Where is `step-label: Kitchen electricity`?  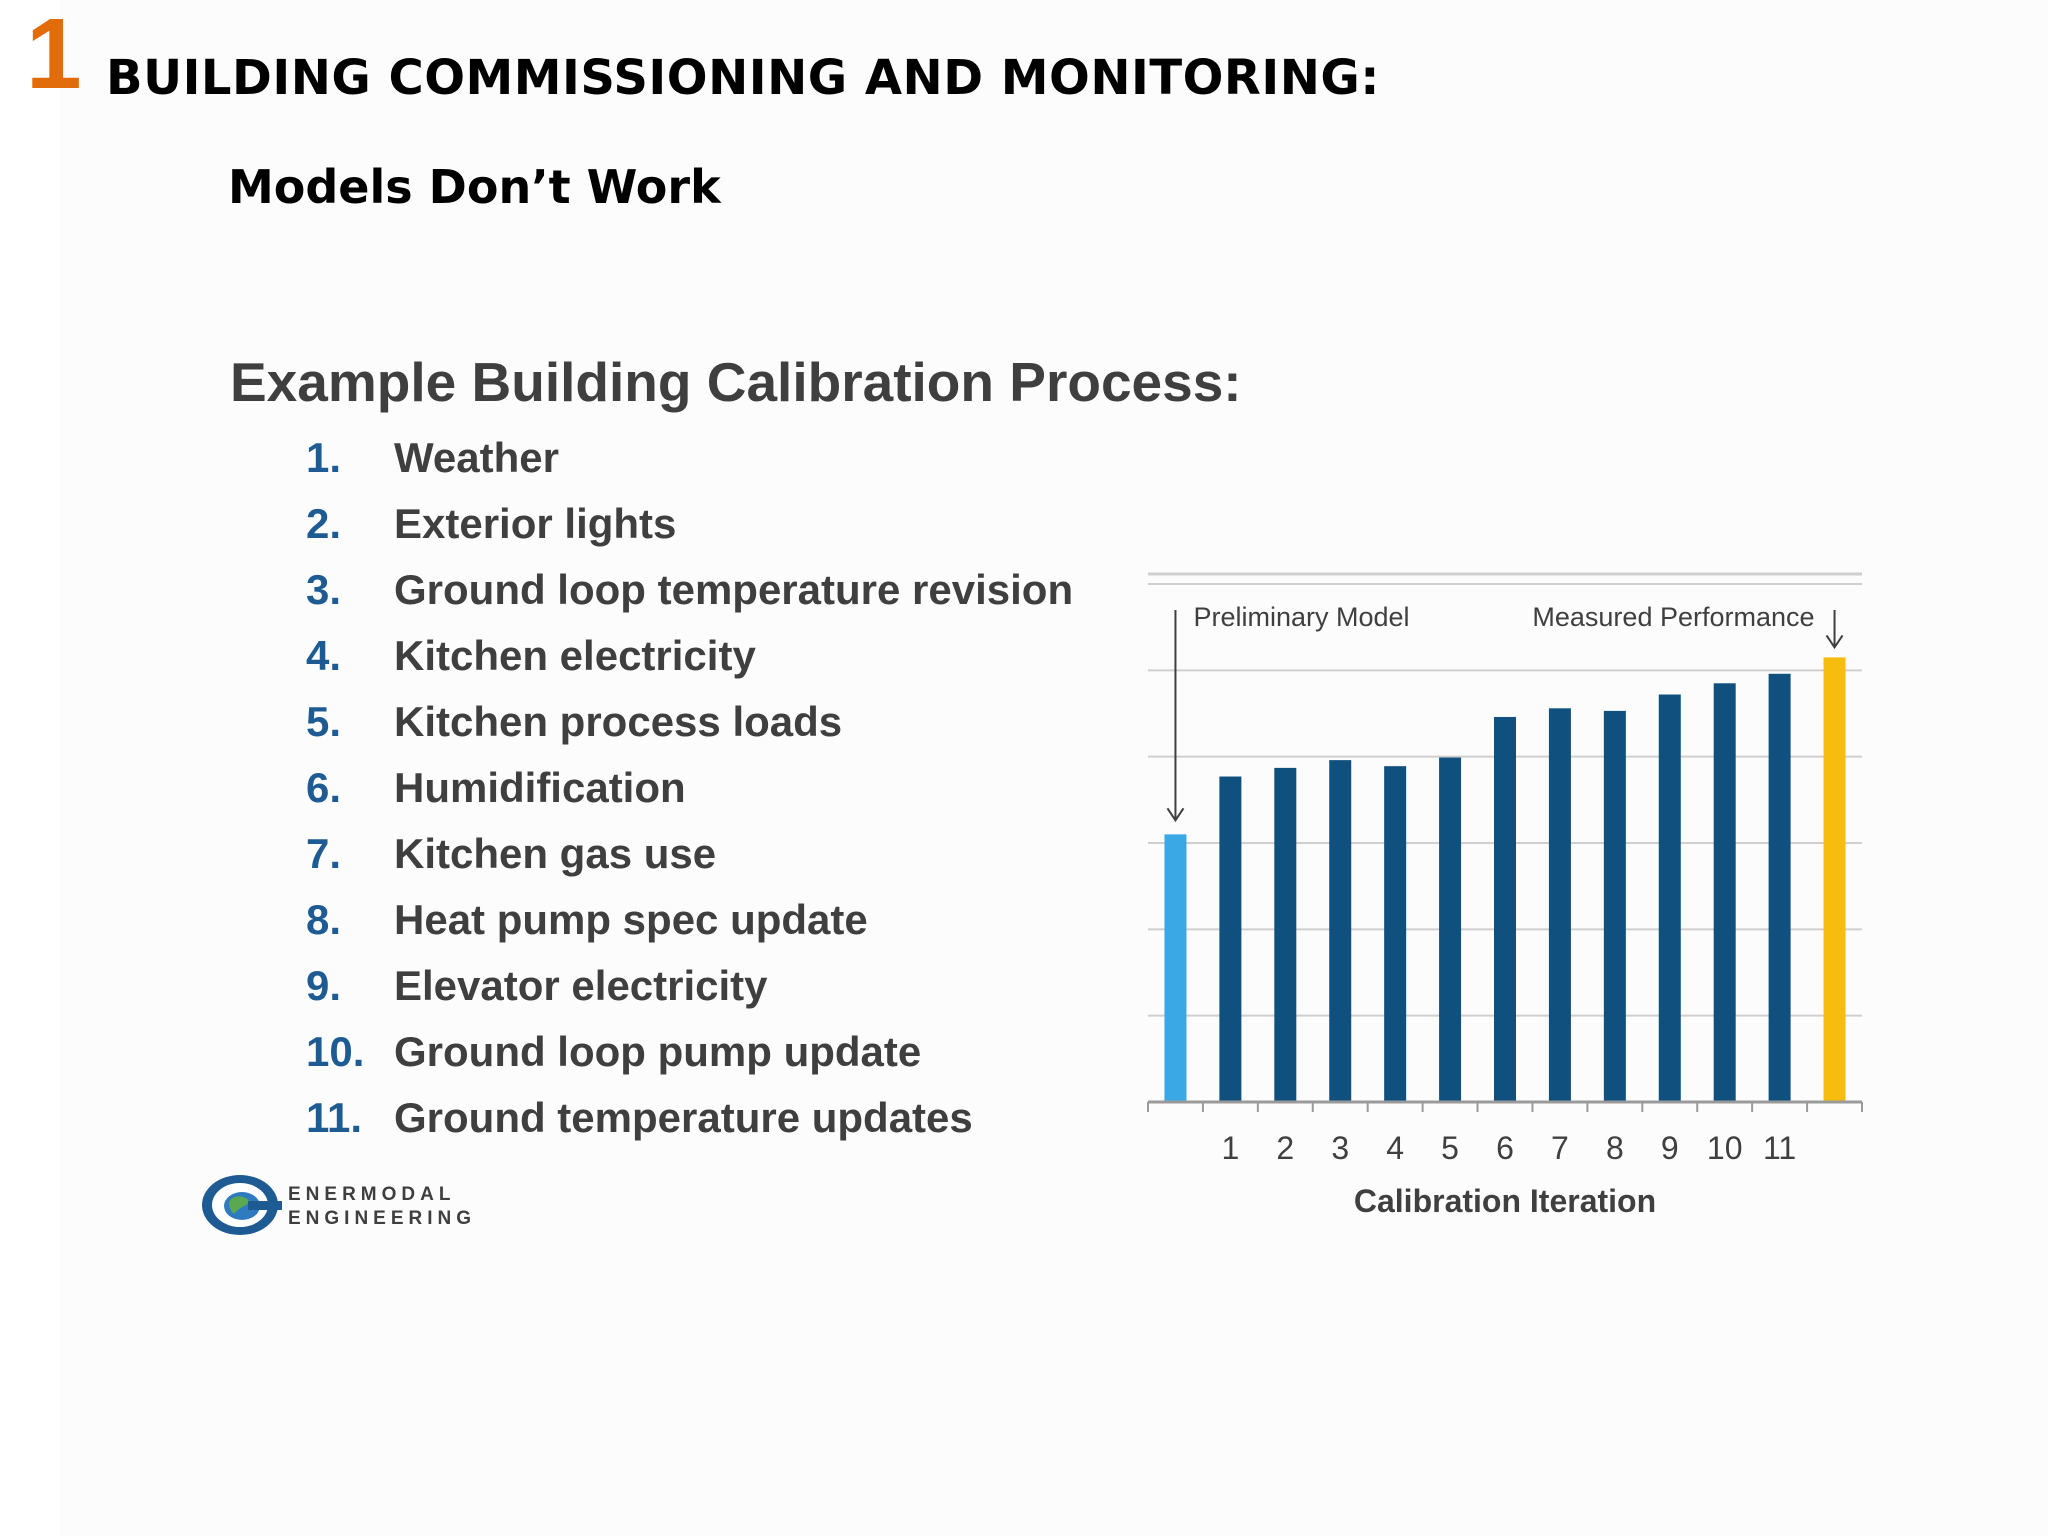 step-label: Kitchen electricity is located at coordinates (575, 655).